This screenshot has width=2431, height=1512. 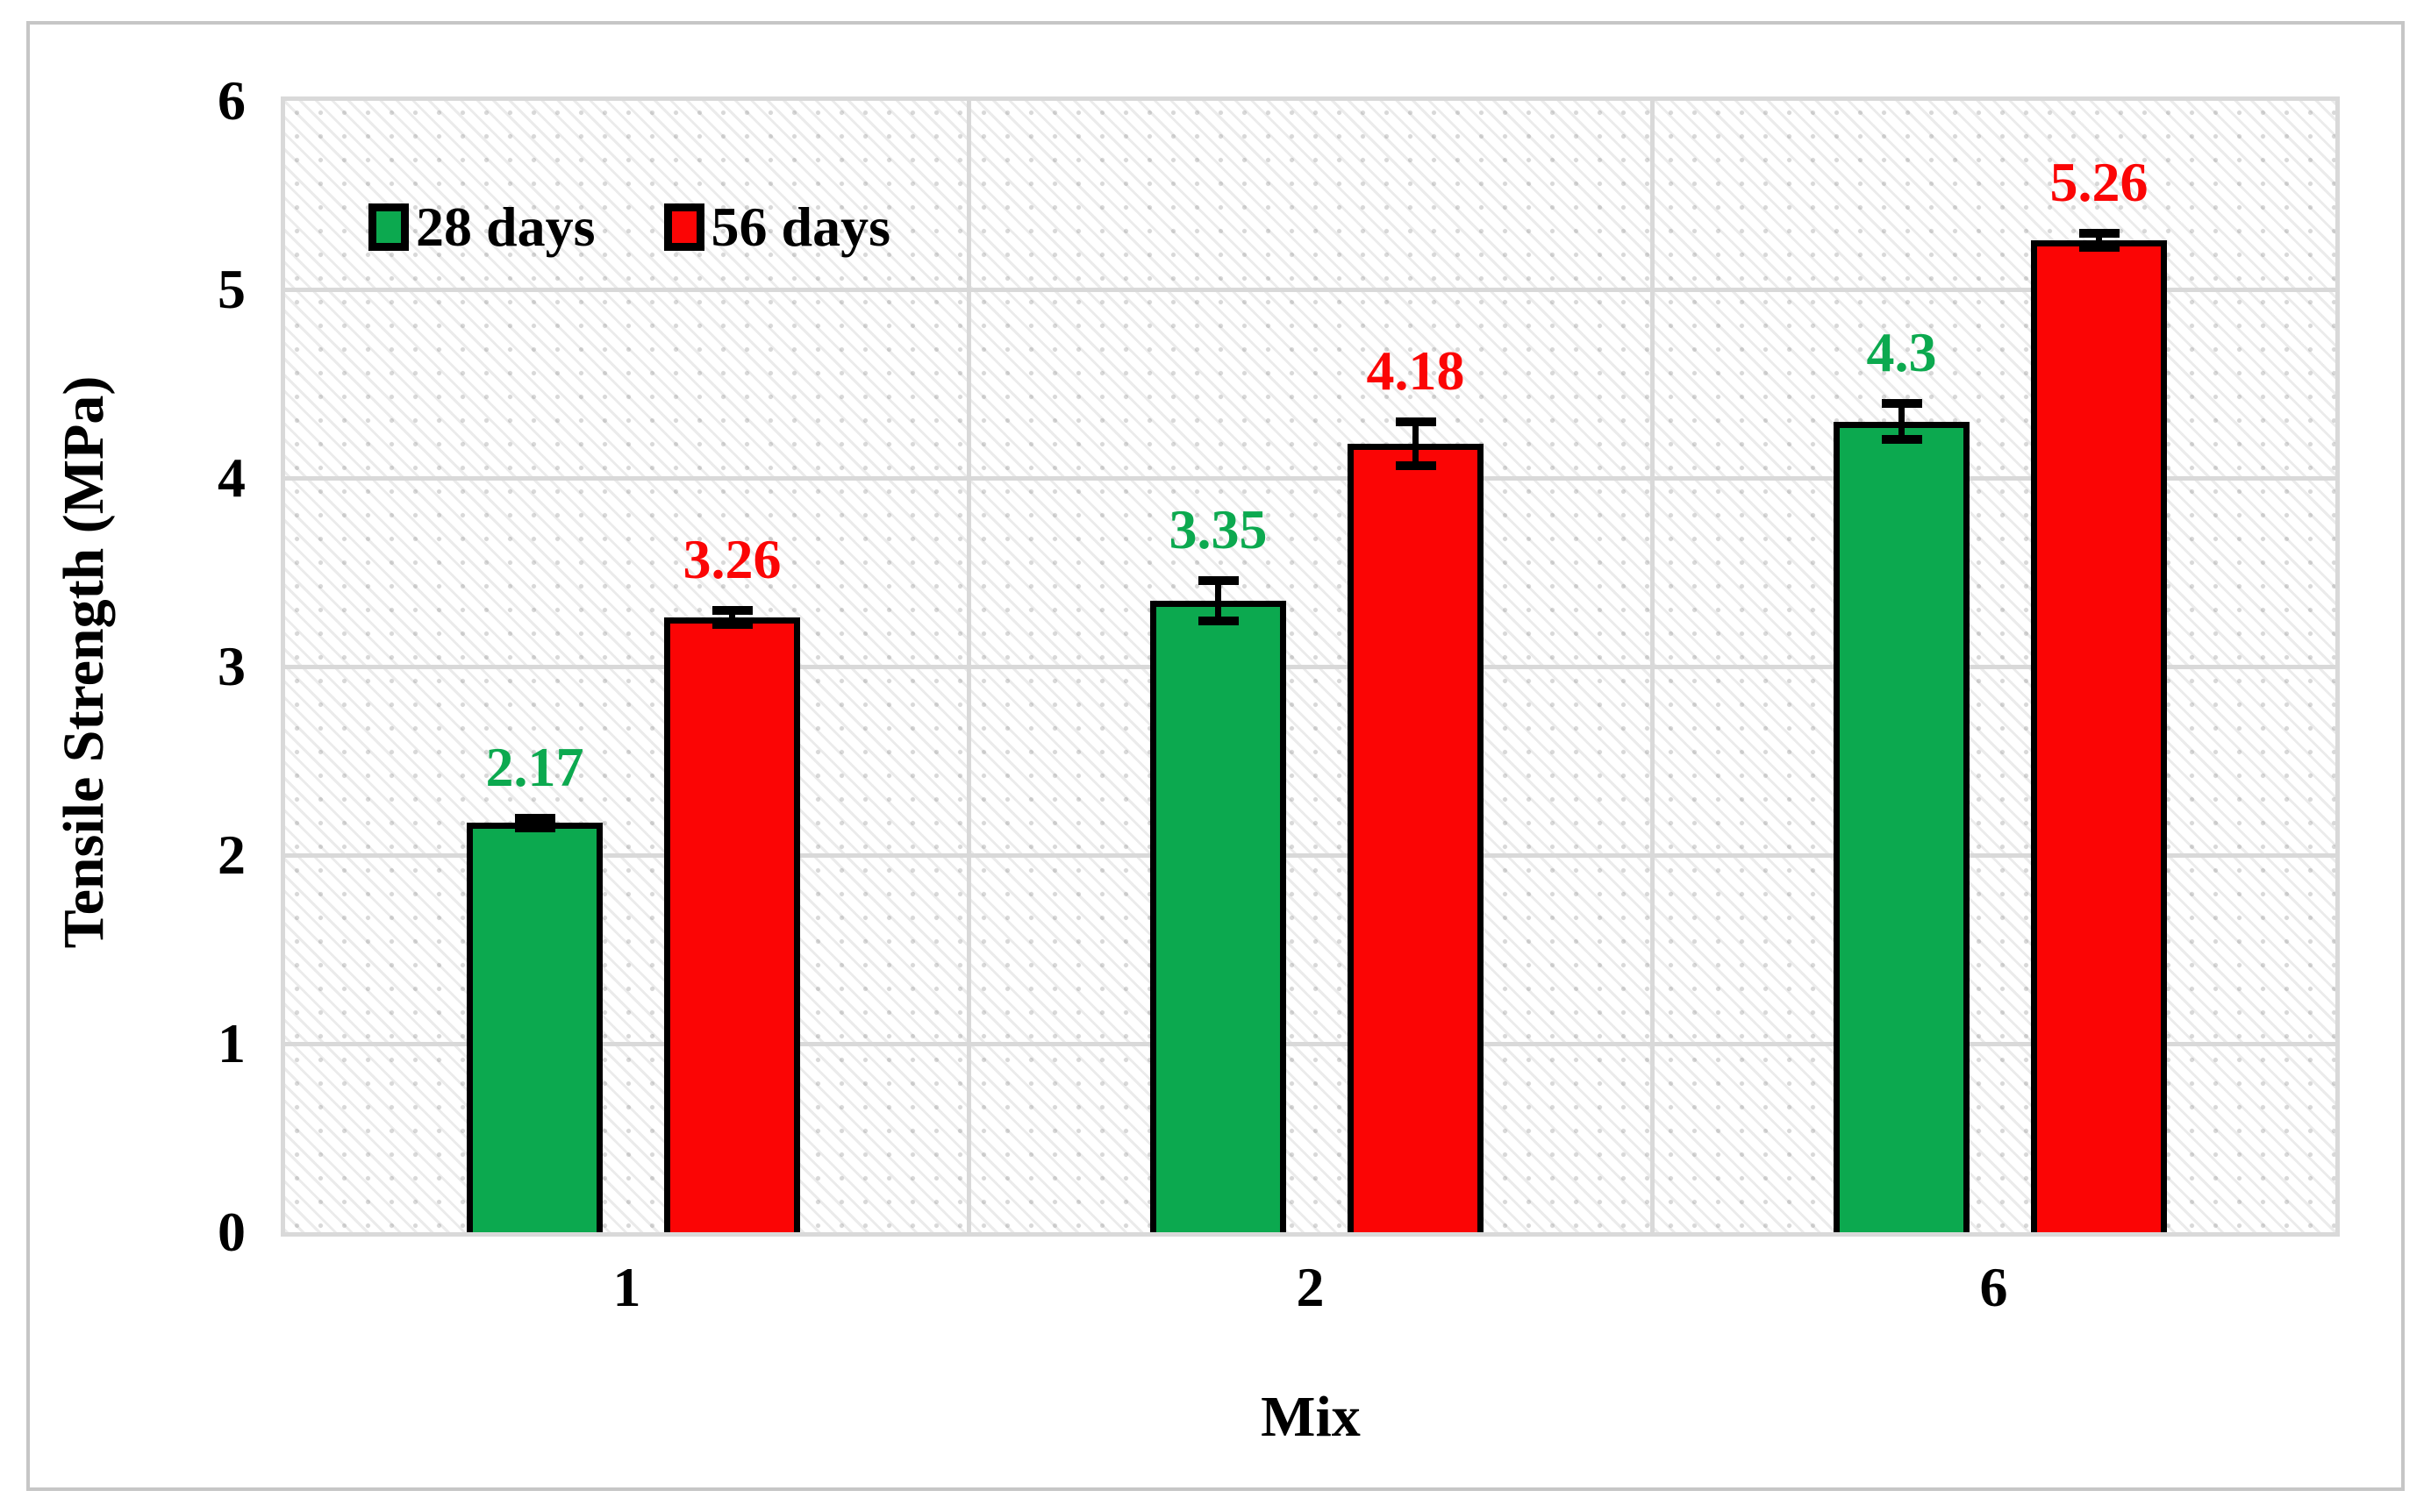 What do you see at coordinates (232, 666) in the screenshot?
I see `y-tick-label-3: 3` at bounding box center [232, 666].